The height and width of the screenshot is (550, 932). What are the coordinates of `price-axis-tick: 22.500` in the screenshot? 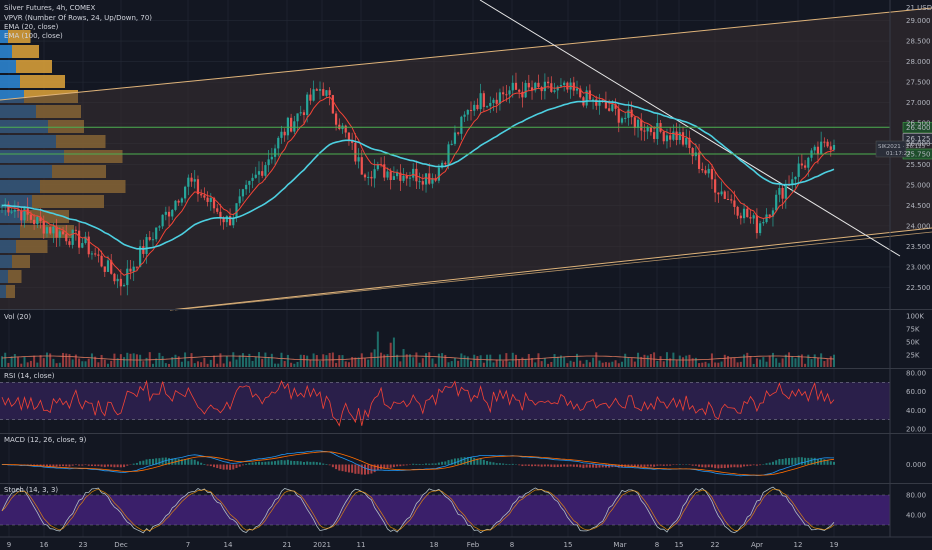 It's located at (918, 288).